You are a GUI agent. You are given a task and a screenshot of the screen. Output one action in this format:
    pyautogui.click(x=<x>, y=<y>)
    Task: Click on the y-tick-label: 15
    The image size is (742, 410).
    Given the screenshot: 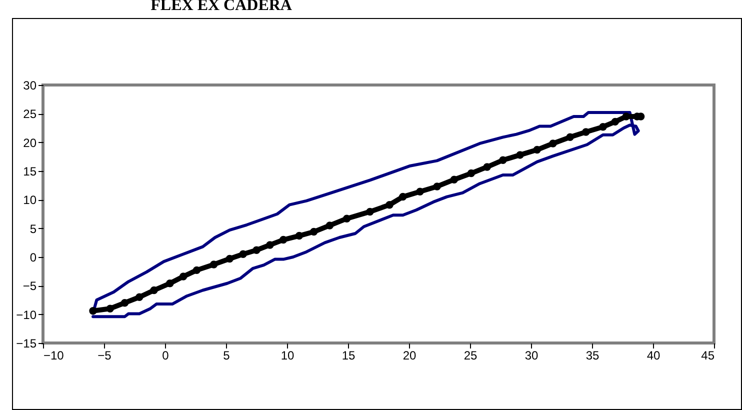 What is the action you would take?
    pyautogui.click(x=30, y=171)
    